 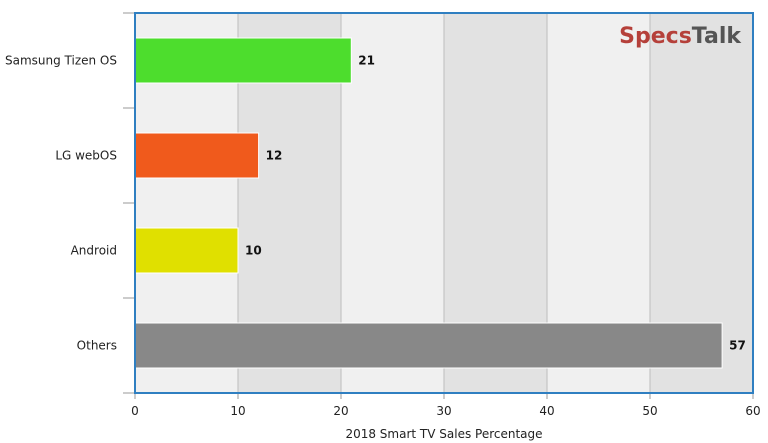 What do you see at coordinates (274, 156) in the screenshot?
I see `value-label: 12` at bounding box center [274, 156].